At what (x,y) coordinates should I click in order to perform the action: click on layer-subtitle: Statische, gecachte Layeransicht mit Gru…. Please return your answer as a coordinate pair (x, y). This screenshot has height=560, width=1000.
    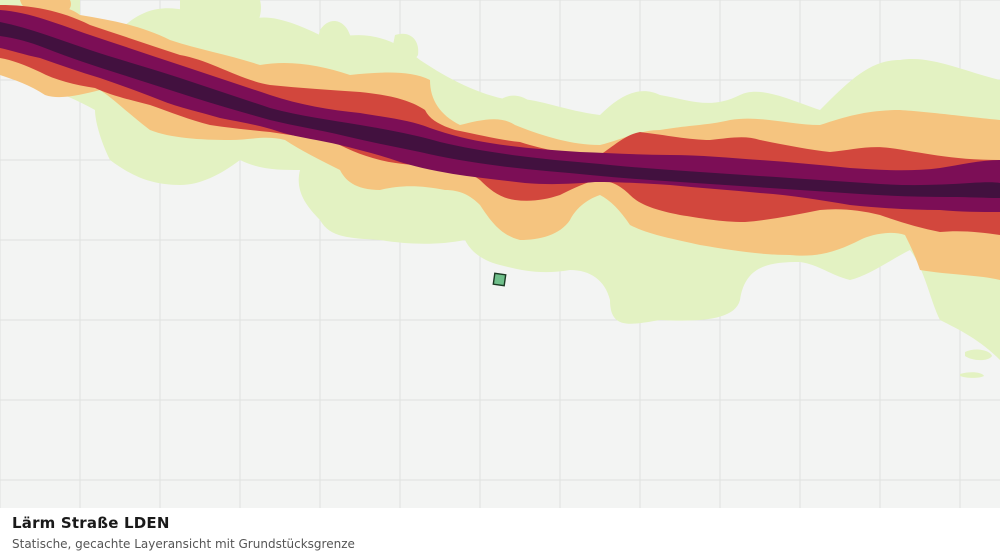
    Looking at the image, I should click on (183, 544).